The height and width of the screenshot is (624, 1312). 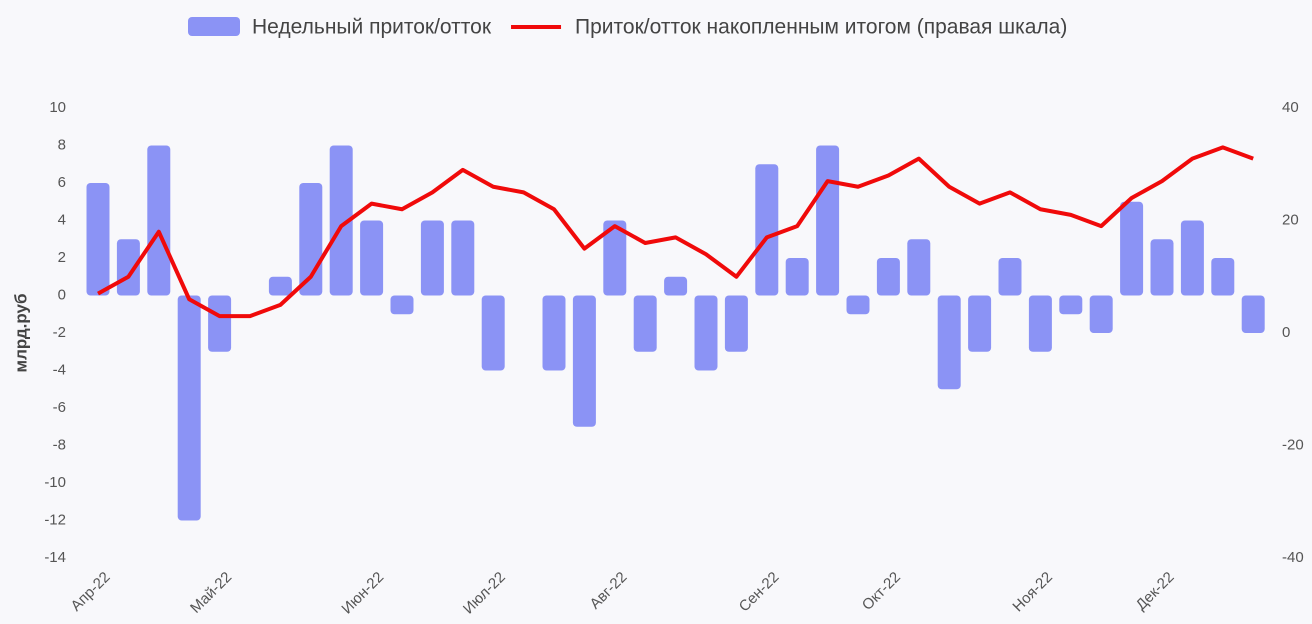 What do you see at coordinates (59, 369) in the screenshot?
I see `y-tick-label: -4` at bounding box center [59, 369].